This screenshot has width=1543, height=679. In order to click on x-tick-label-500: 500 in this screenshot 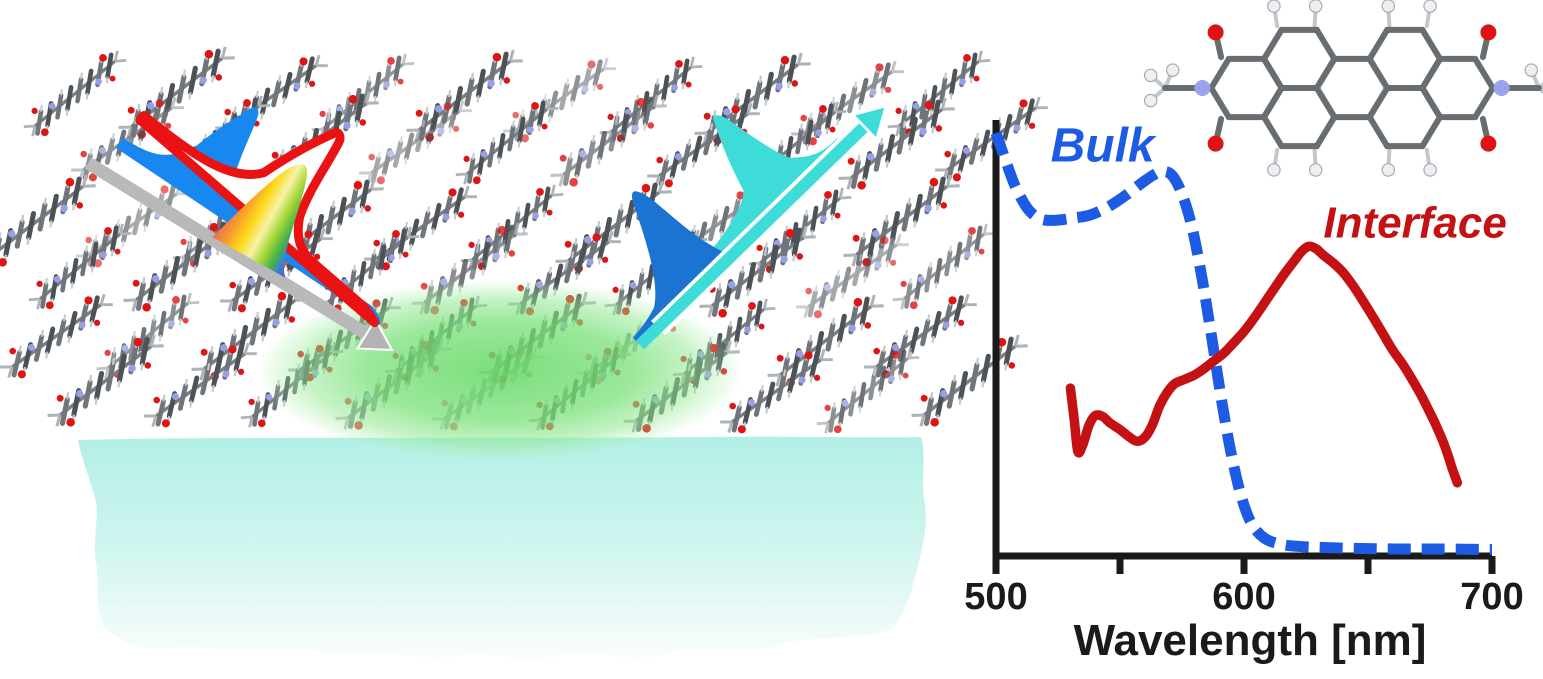, I will do `click(995, 597)`.